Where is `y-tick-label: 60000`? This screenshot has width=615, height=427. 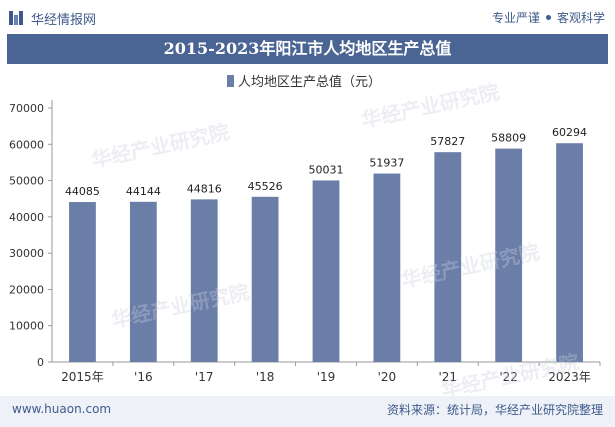 y-tick-label: 60000 is located at coordinates (26, 144).